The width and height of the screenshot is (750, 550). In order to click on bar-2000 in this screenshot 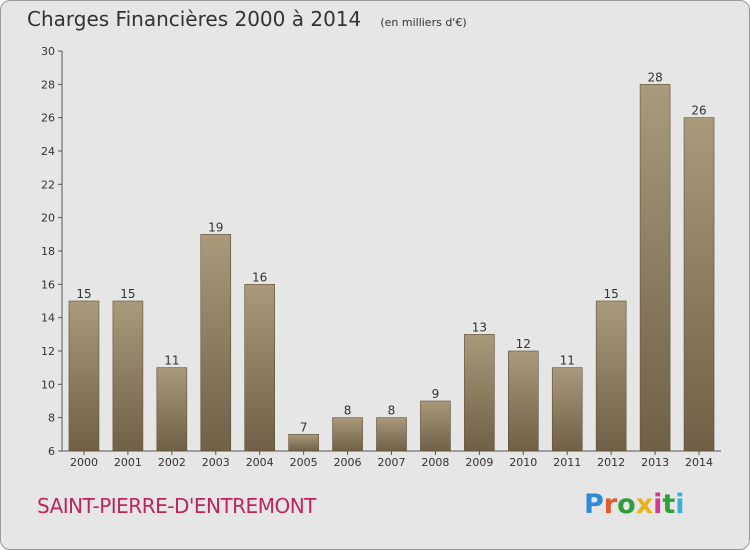, I will do `click(84, 376)`.